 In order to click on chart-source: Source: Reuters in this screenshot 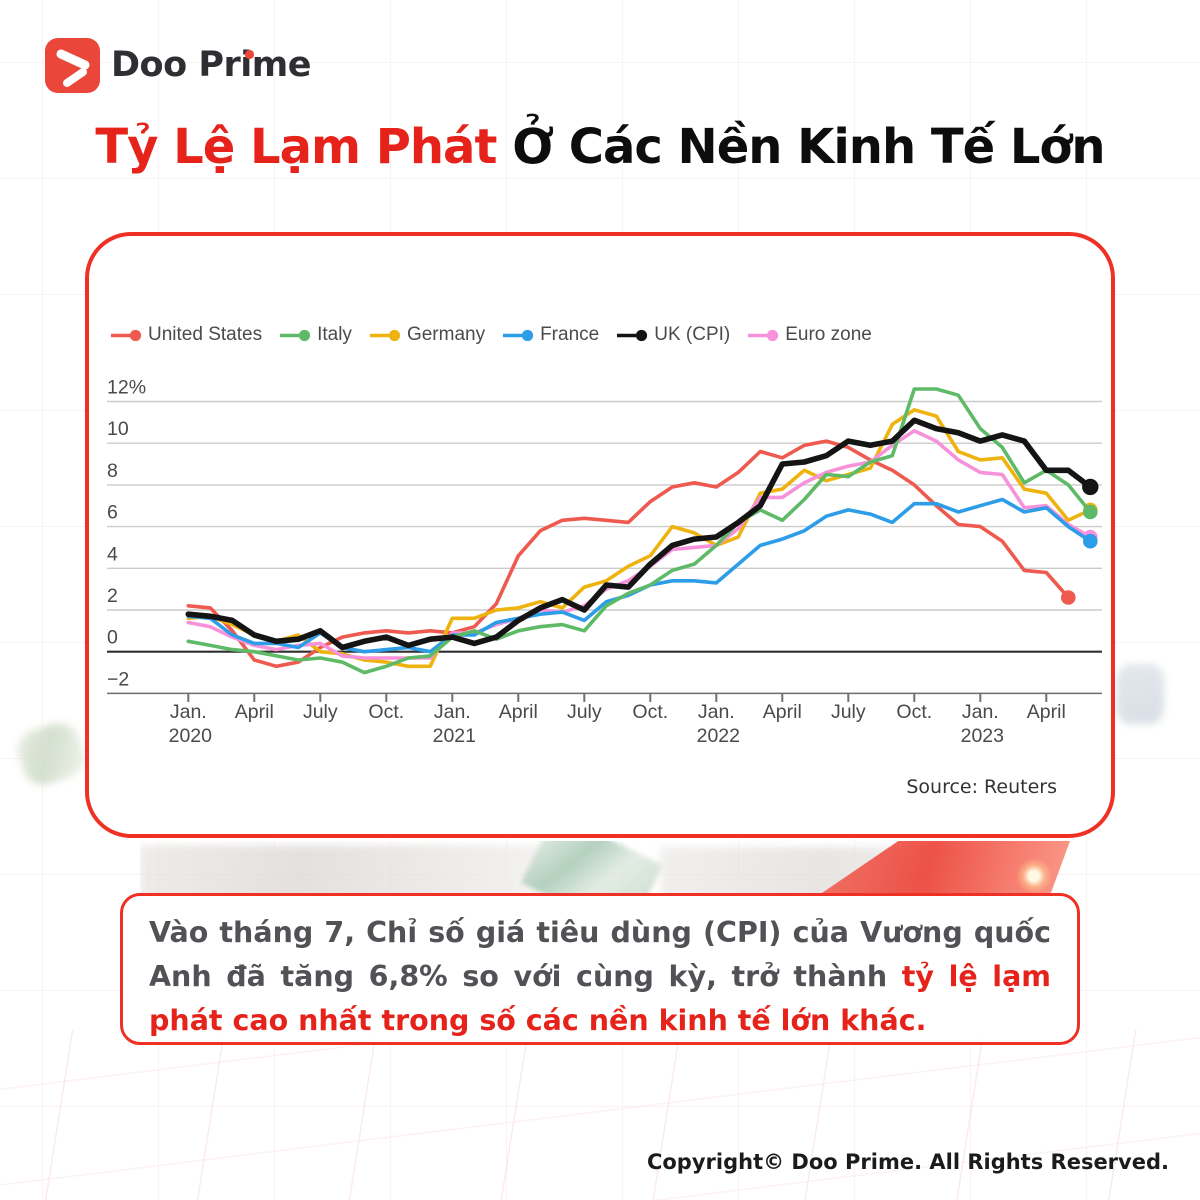, I will do `click(981, 787)`.